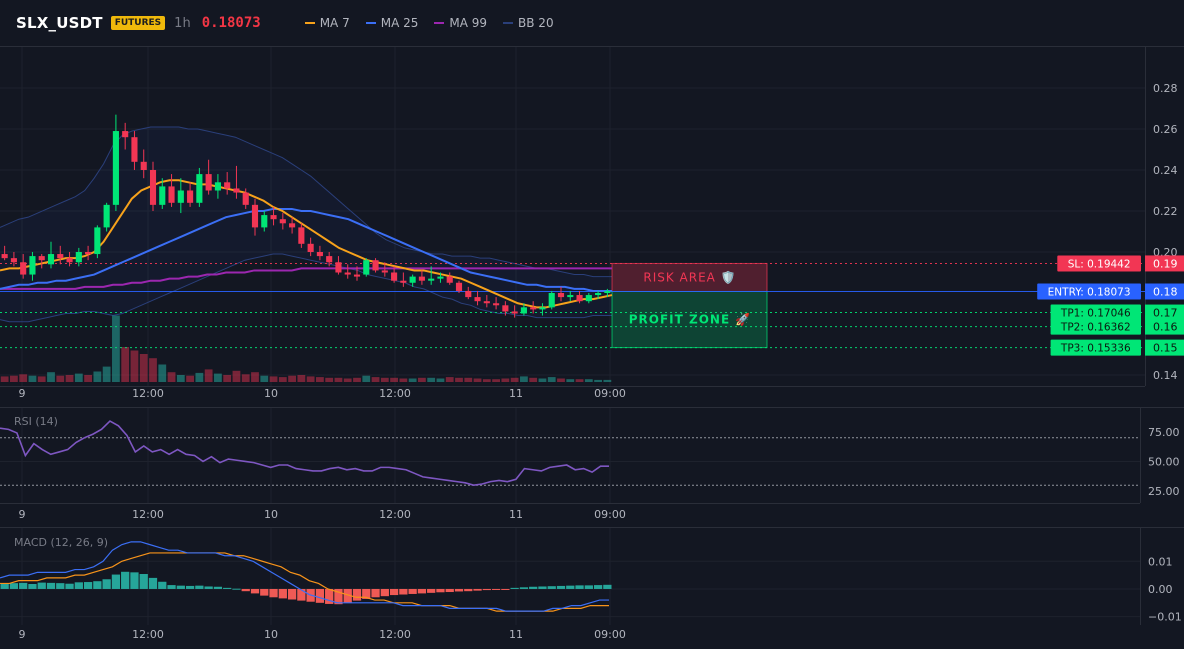 The width and height of the screenshot is (1184, 649). Describe the element at coordinates (1165, 88) in the screenshot. I see `price-tick-label: 0.28` at that location.